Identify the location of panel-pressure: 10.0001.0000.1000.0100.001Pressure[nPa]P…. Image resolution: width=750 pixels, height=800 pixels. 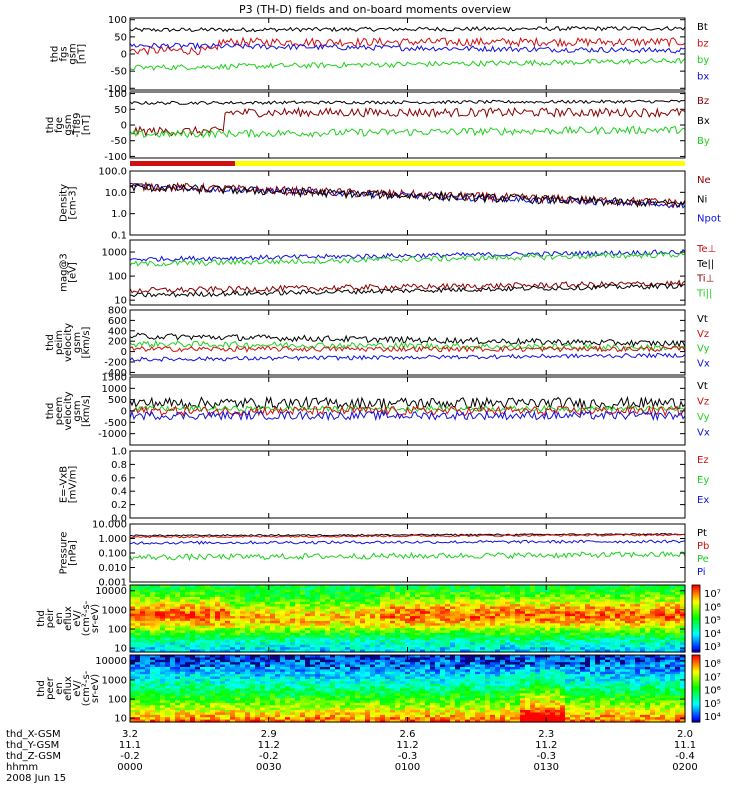
(384, 554).